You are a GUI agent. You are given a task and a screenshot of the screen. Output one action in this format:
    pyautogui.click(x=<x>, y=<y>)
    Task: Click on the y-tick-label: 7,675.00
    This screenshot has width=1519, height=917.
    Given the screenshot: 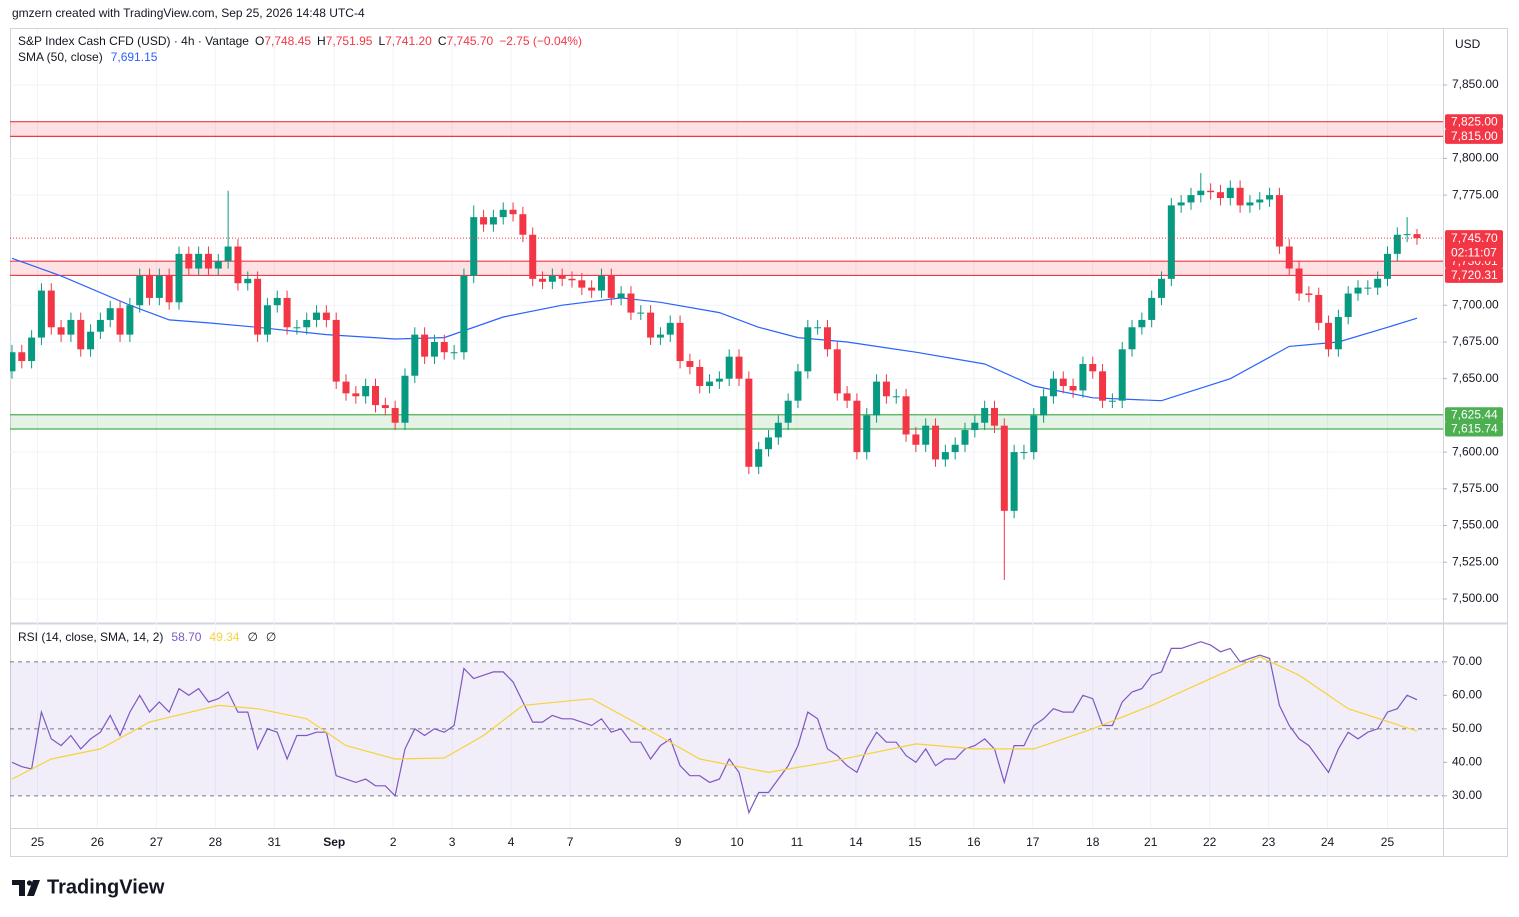 What is the action you would take?
    pyautogui.click(x=1475, y=341)
    